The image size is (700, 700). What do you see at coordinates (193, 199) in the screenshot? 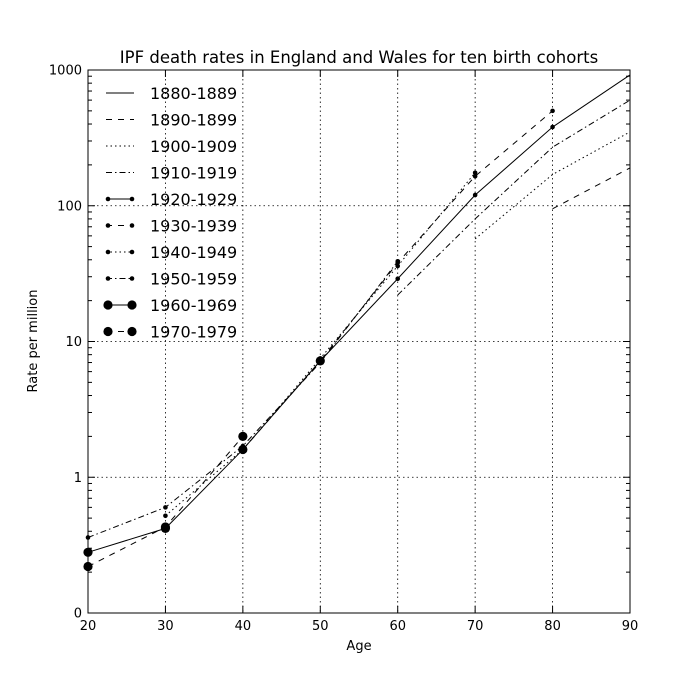
I see `legend-label: 1920-1929` at bounding box center [193, 199].